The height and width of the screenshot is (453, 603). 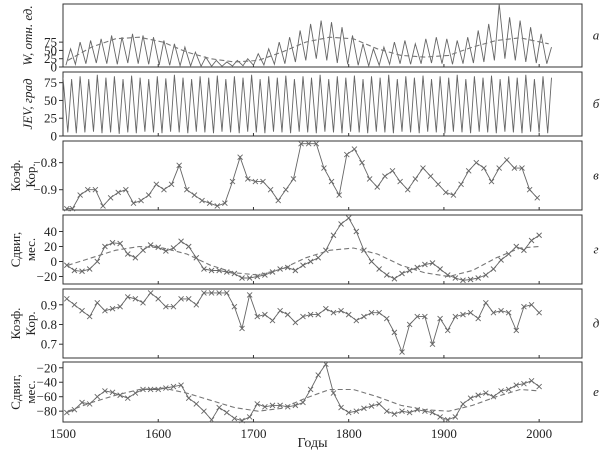 I want to click on y-axis-label: Сдвиг,, so click(x=15, y=392).